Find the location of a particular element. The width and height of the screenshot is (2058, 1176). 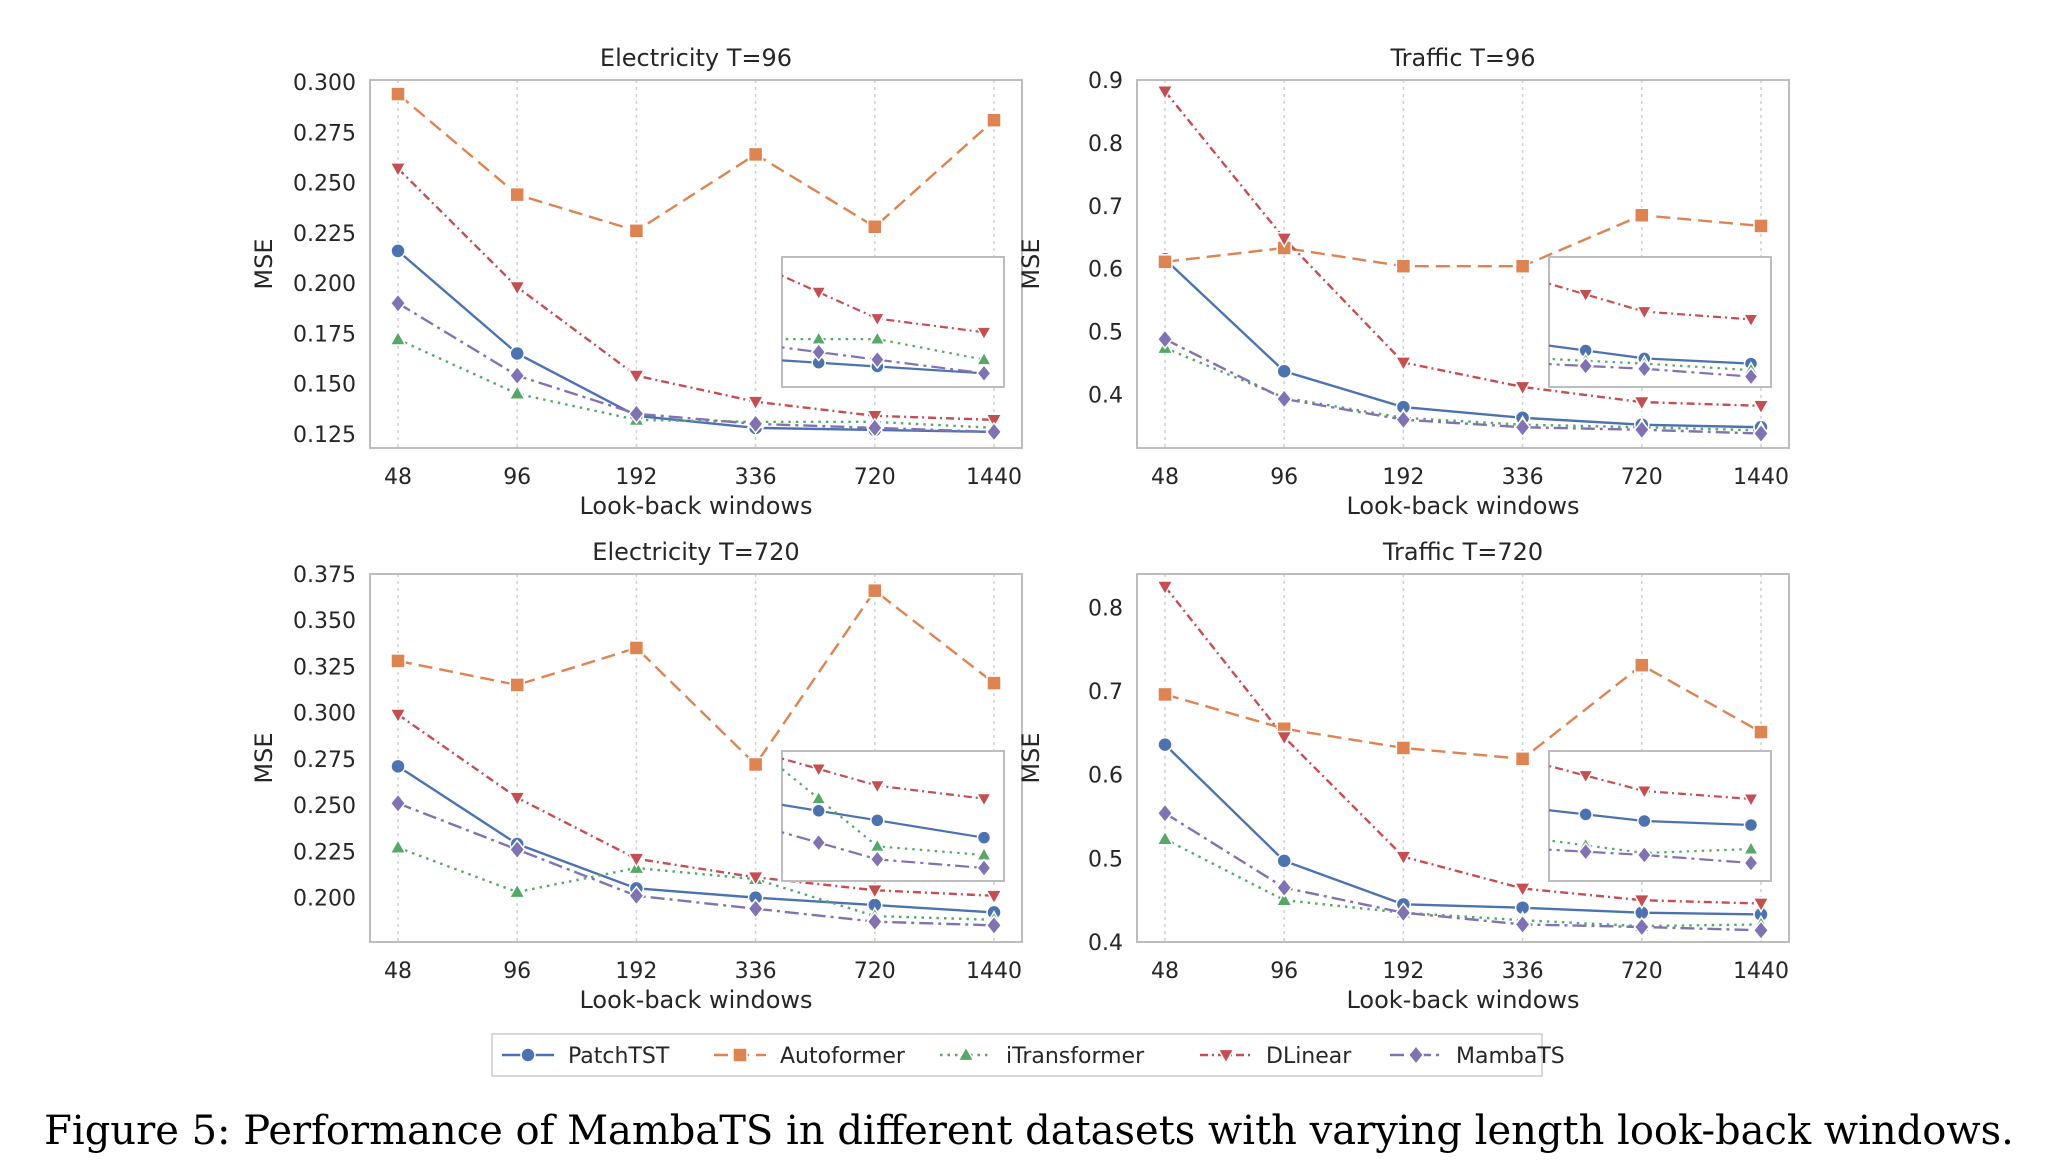

legend-frame is located at coordinates (1017, 1055).